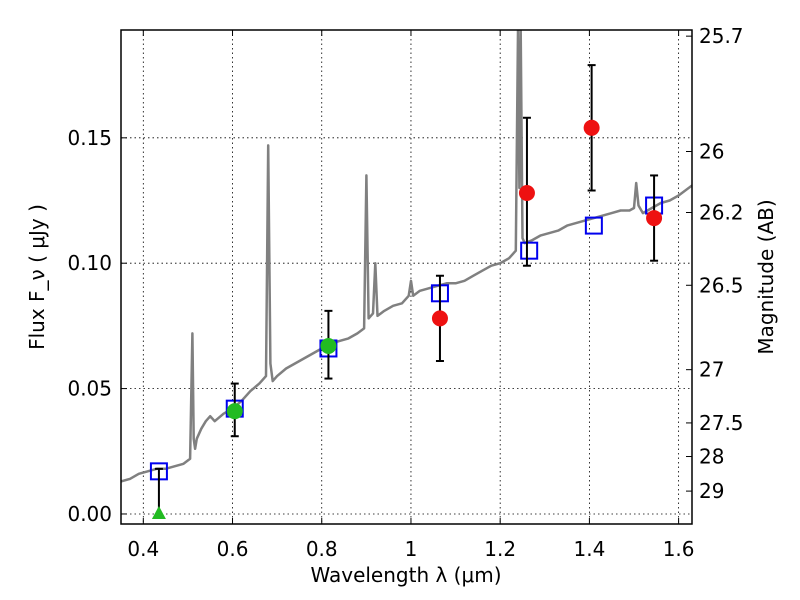 Image resolution: width=800 pixels, height=600 pixels. Describe the element at coordinates (766, 276) in the screenshot. I see `magnitude-axis-label: Magnitude (AB)` at that location.